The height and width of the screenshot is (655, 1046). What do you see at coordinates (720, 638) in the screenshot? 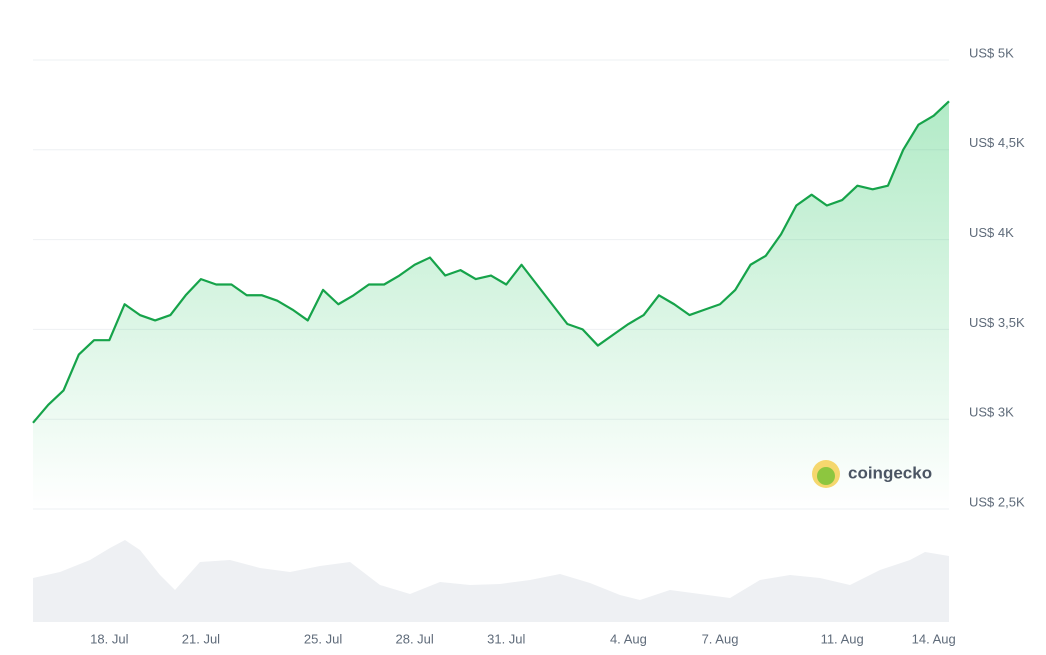
I see `x-tick-label: 7. Aug` at bounding box center [720, 638].